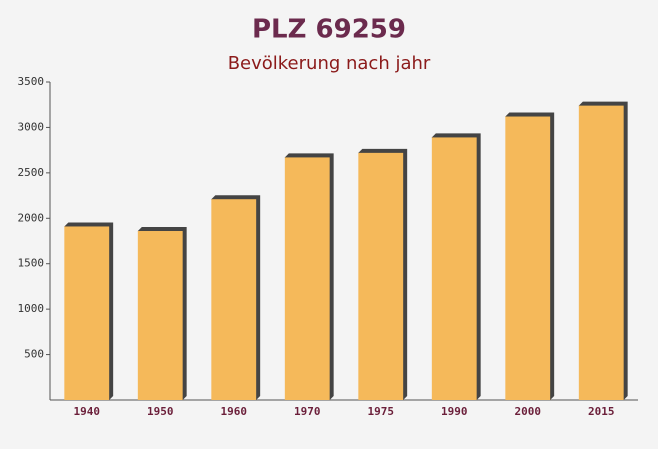 The image size is (658, 449). What do you see at coordinates (31, 126) in the screenshot?
I see `y-tick-label: 3000` at bounding box center [31, 126].